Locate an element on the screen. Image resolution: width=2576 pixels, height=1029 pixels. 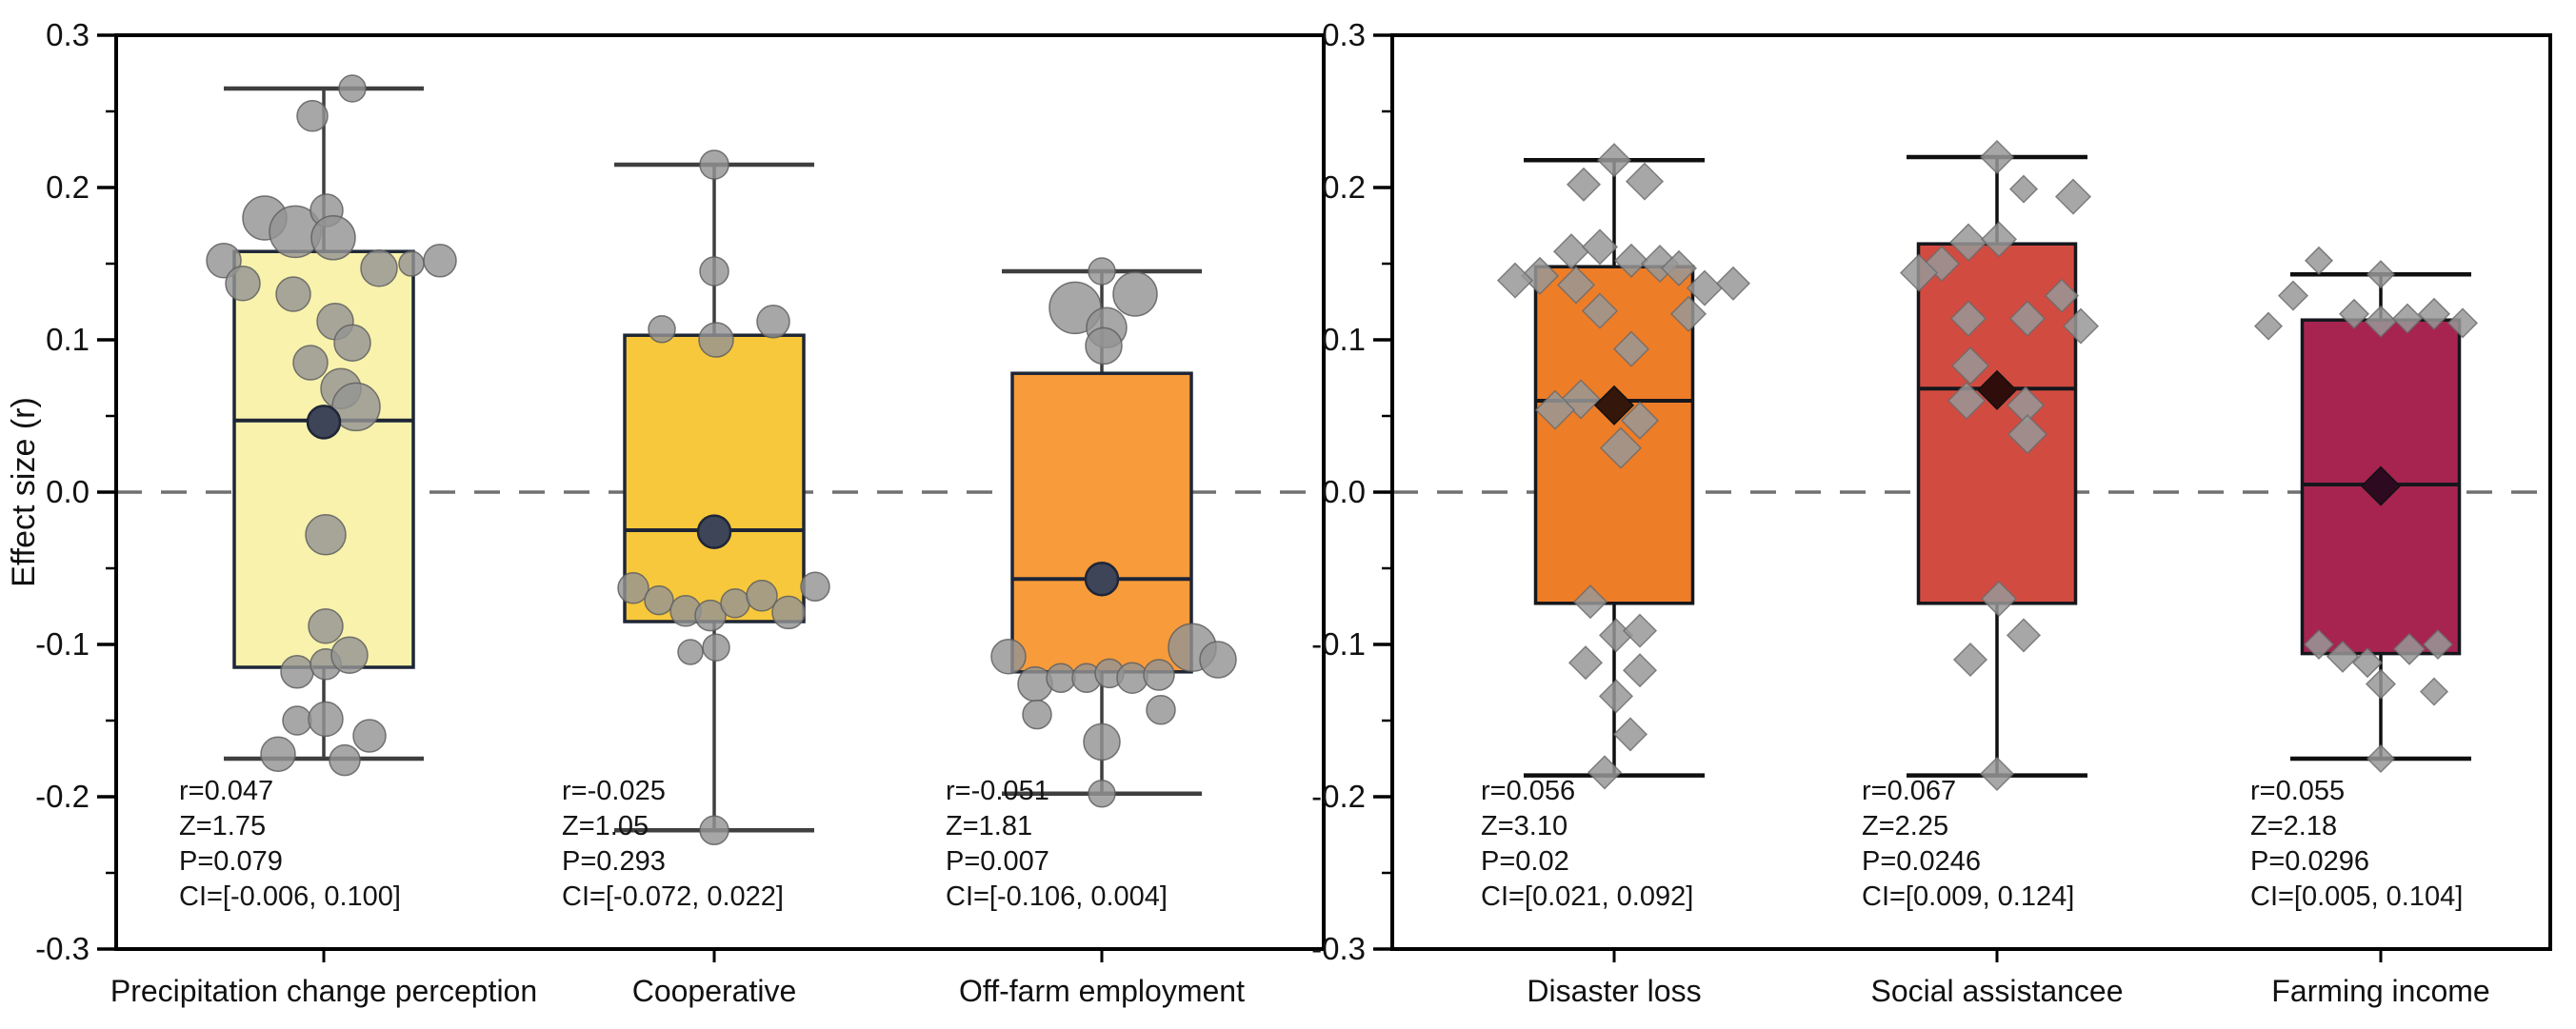
stats-block: r=-0.051 Z=1.81 P=0.007 CI=[-0.106, 0.004] is located at coordinates (1057, 844).